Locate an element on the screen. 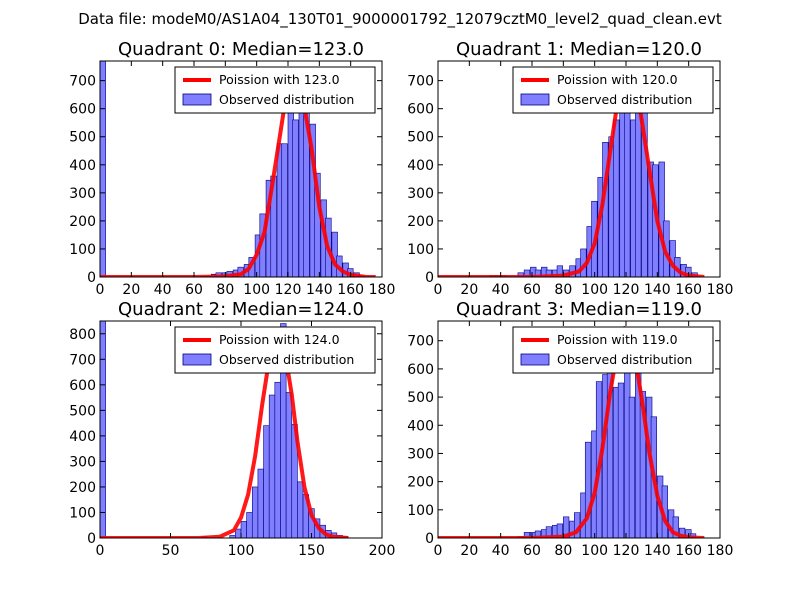  subplot-title: Quadrant 0: Median=123.0 is located at coordinates (241, 49).